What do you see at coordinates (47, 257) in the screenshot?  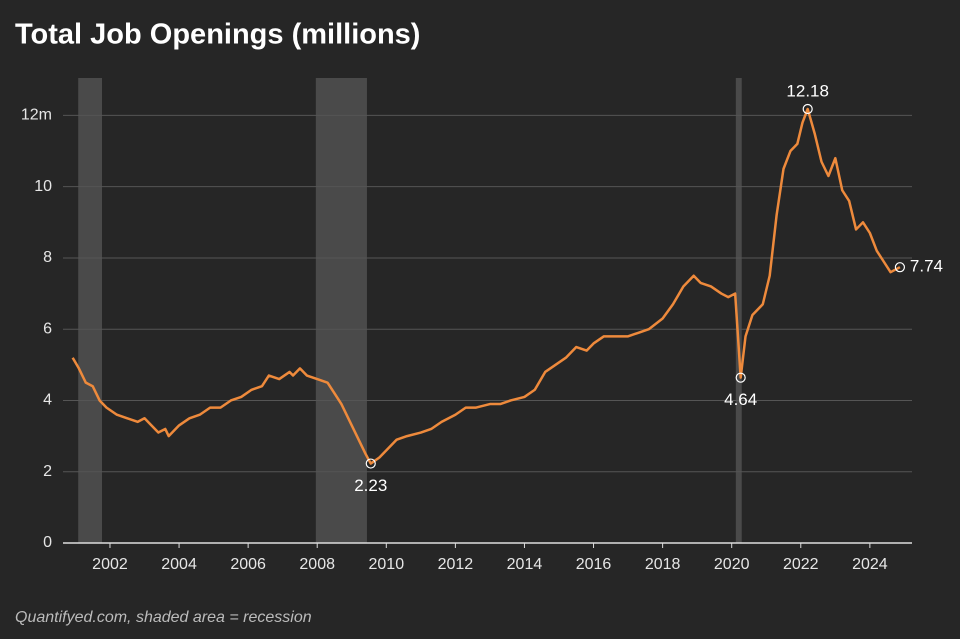 I see `y-tick-label: 8` at bounding box center [47, 257].